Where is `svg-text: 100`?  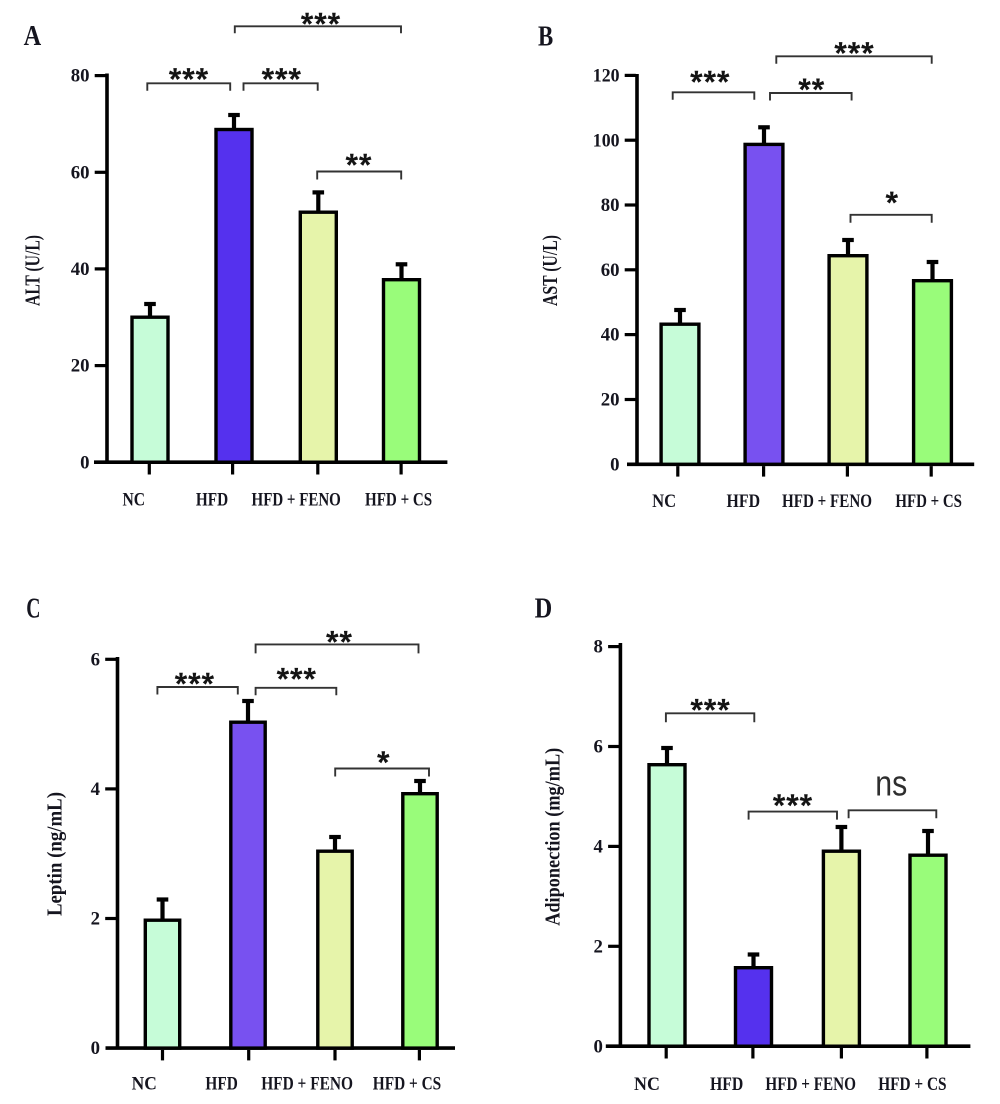 svg-text: 100 is located at coordinates (606, 140).